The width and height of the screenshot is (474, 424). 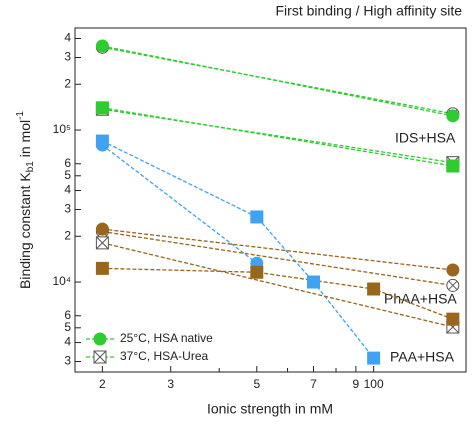 What do you see at coordinates (356, 384) in the screenshot?
I see `x-tick-label: 9` at bounding box center [356, 384].